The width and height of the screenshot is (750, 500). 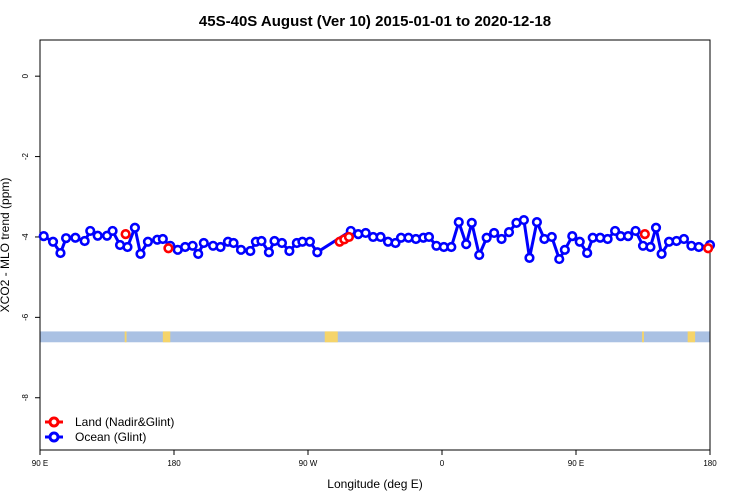 I want to click on land-ocean-band, so click(x=375, y=337).